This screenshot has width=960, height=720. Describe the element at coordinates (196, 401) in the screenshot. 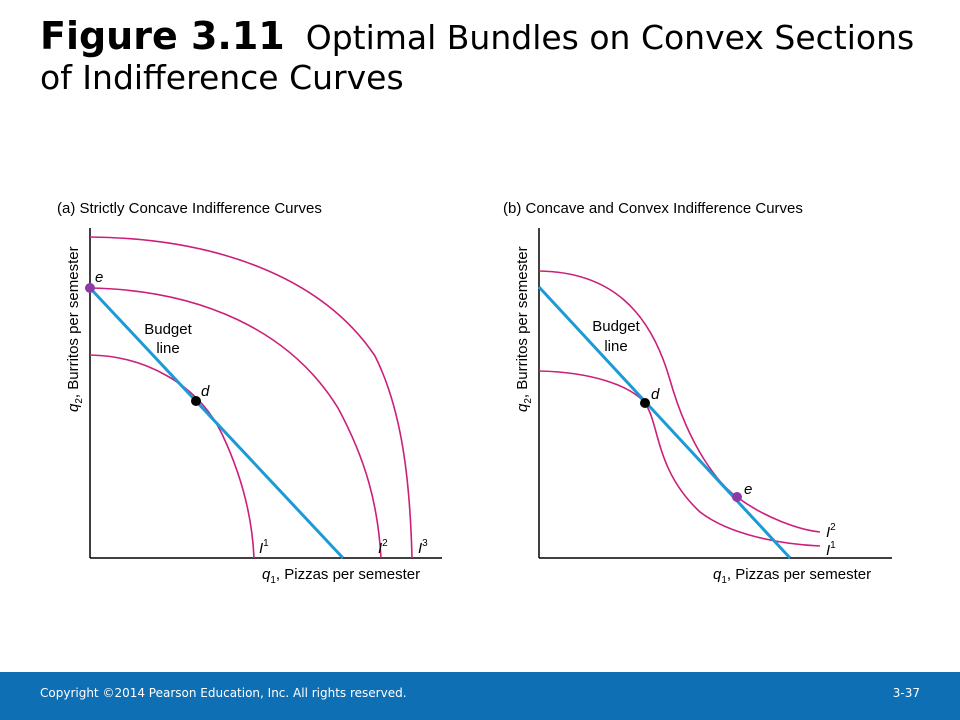

I see `panel-a-point-d` at that location.